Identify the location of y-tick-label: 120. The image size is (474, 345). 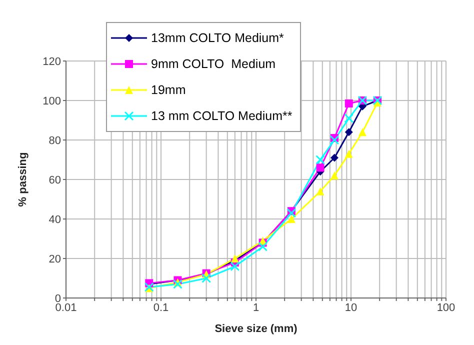
(51, 62).